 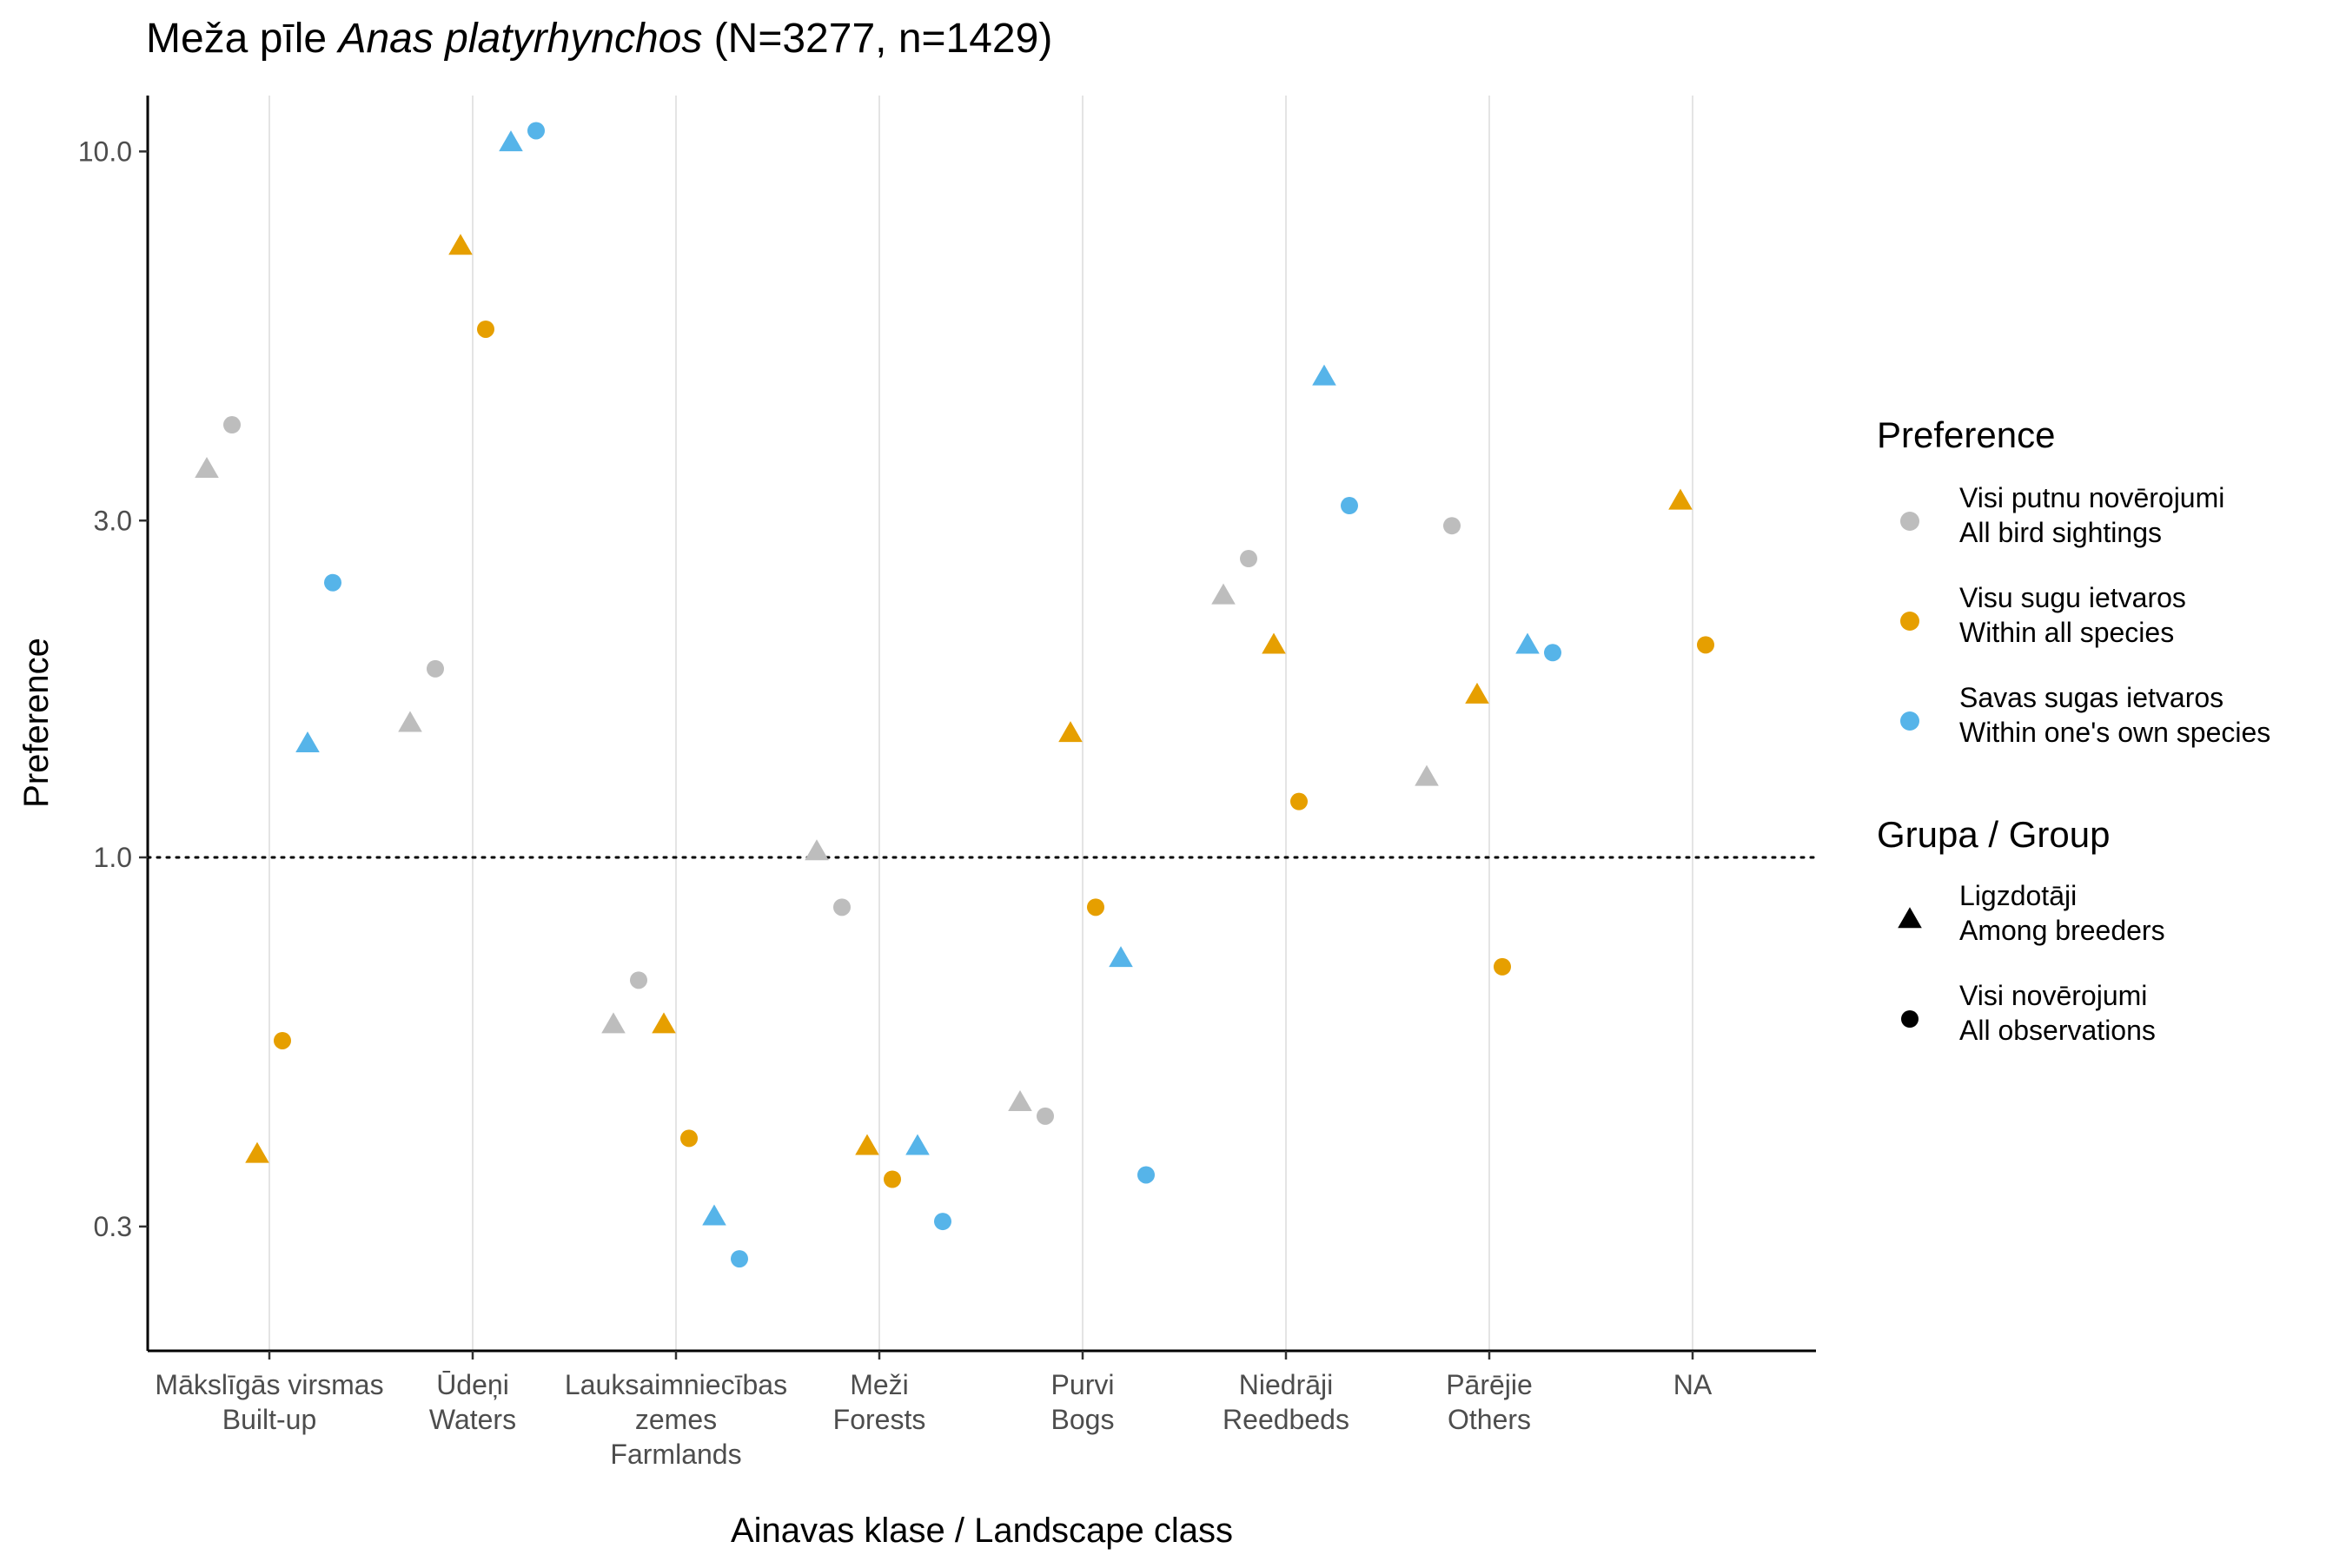 I want to click on x-tick-label: Pārējie, so click(x=1489, y=1384).